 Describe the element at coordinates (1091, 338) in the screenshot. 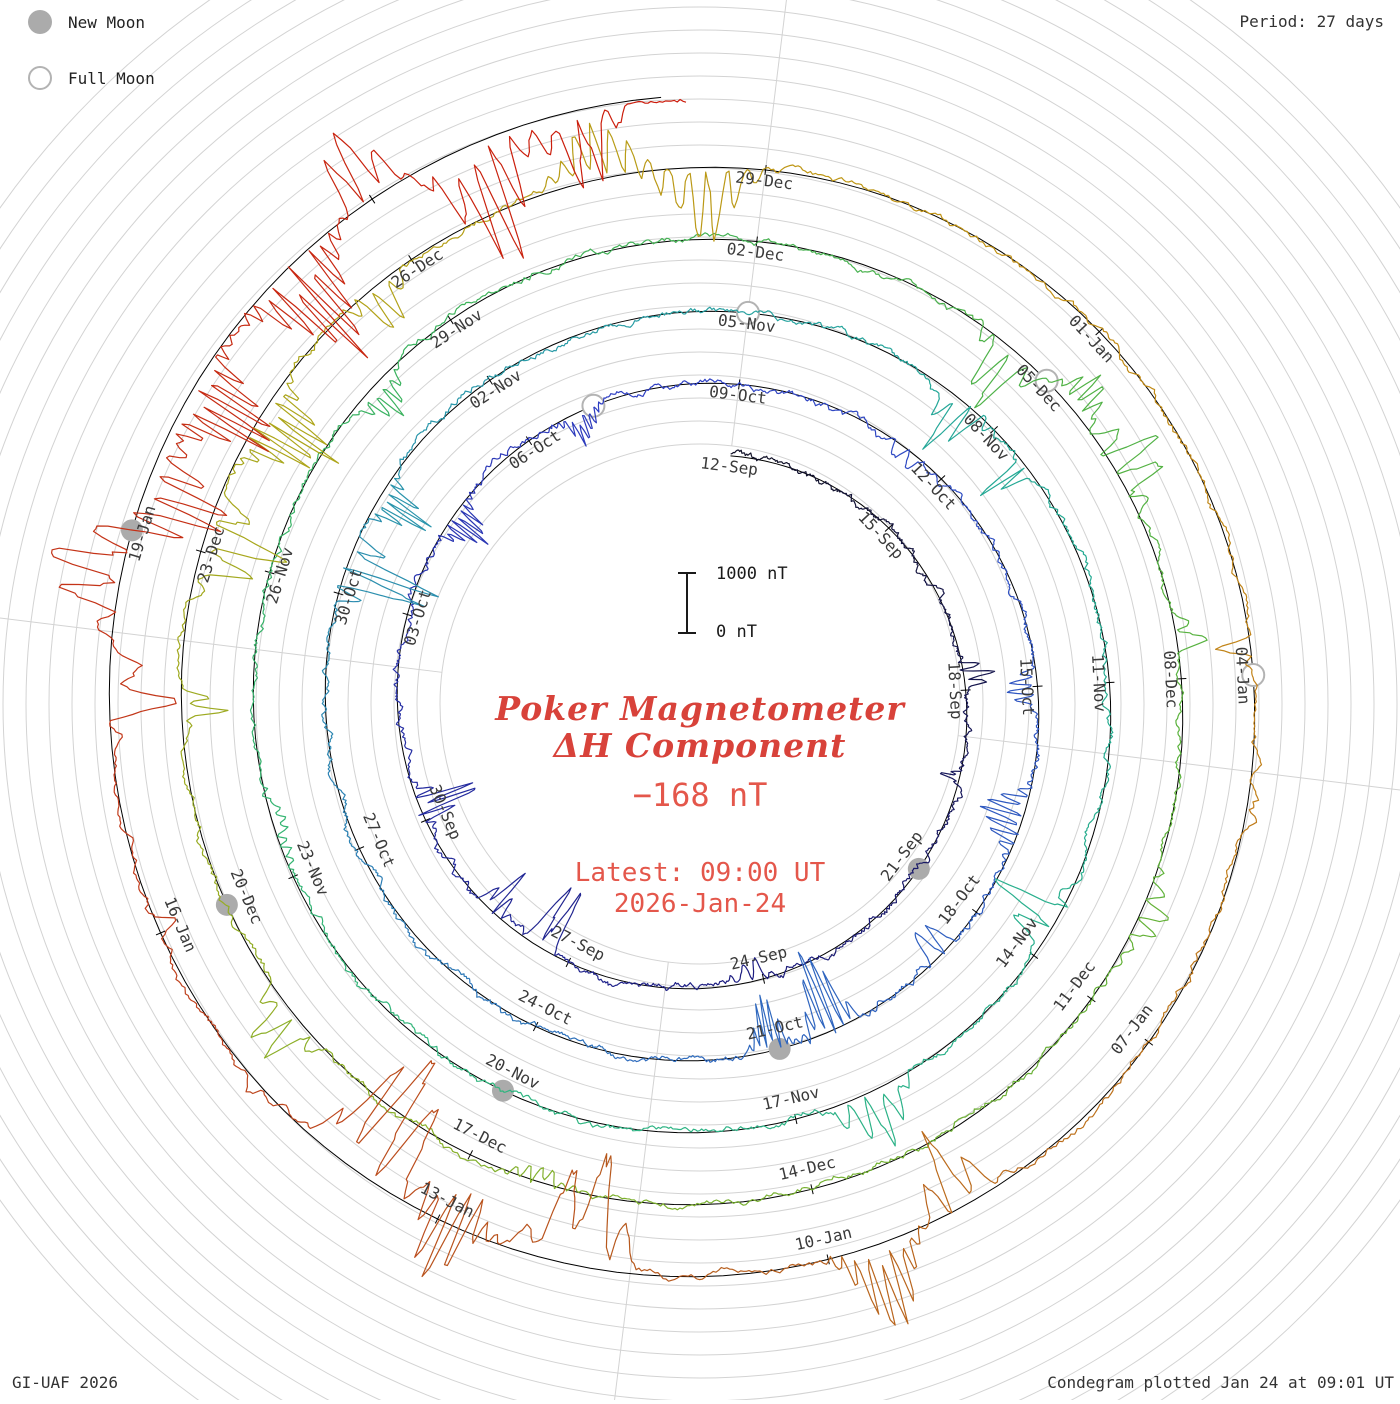

I see `date-label: 01-Jan` at that location.